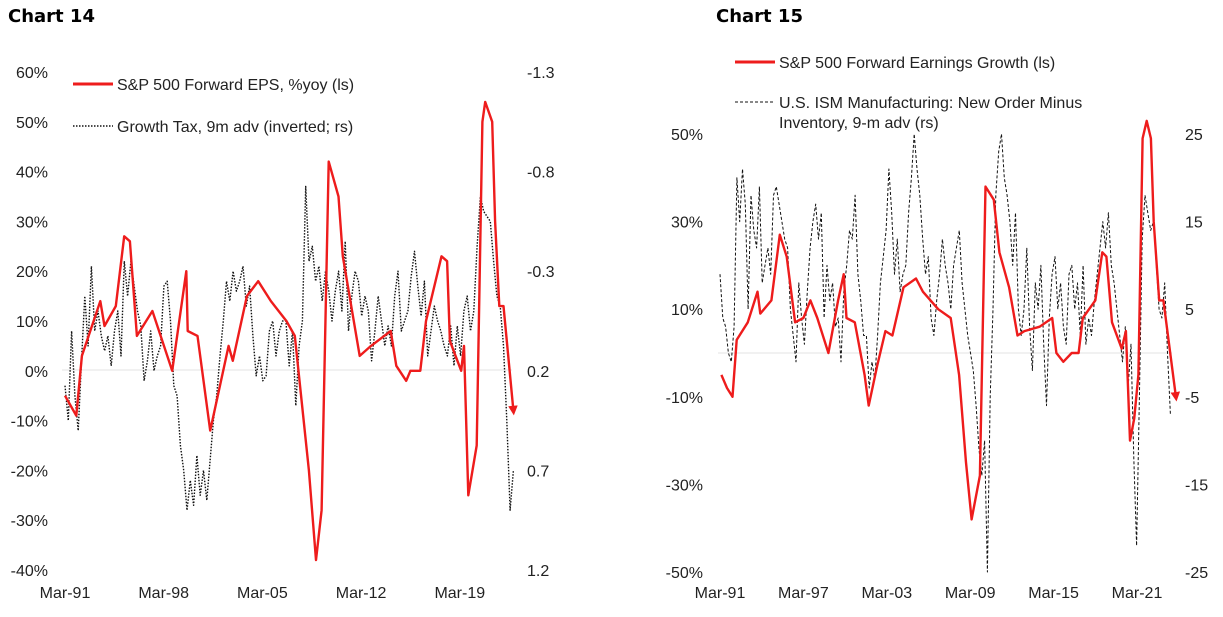 This screenshot has width=1223, height=617. What do you see at coordinates (970, 593) in the screenshot?
I see `x-tick-label: Mar-09` at bounding box center [970, 593].